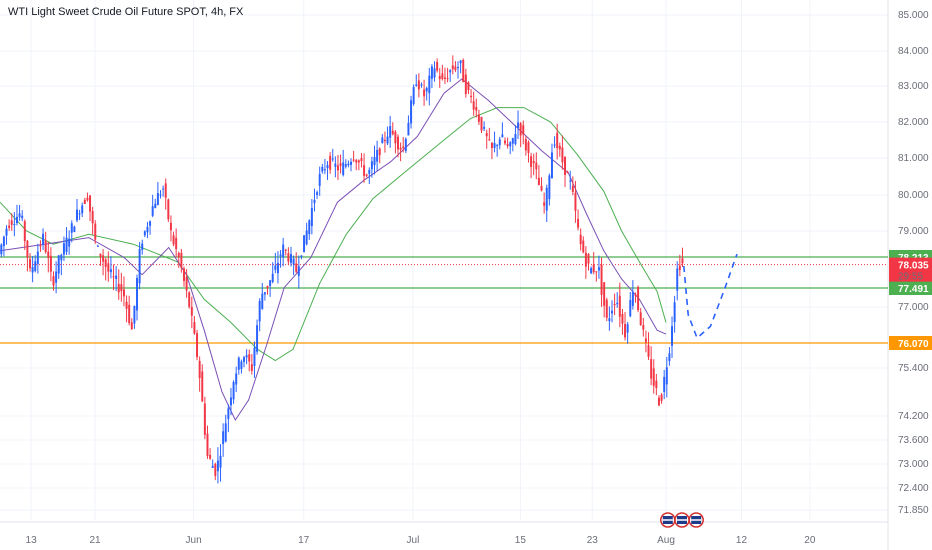 This screenshot has height=550, width=932. Describe the element at coordinates (742, 540) in the screenshot. I see `x-tick-label: 12` at that location.